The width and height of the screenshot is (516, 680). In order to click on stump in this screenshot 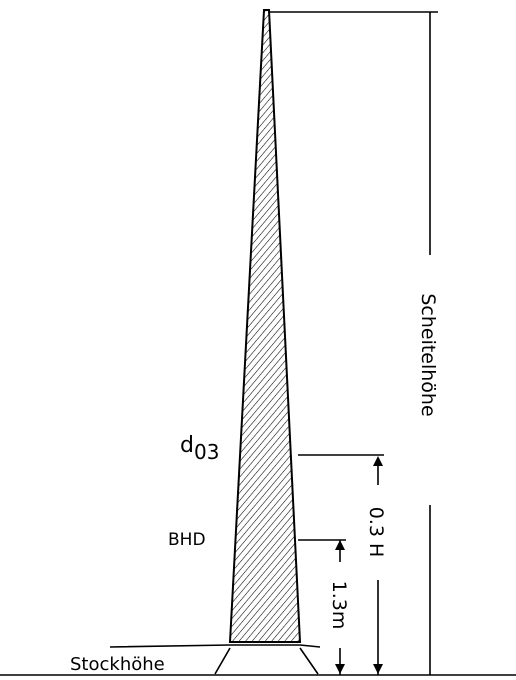, I will do `click(215, 659)`.